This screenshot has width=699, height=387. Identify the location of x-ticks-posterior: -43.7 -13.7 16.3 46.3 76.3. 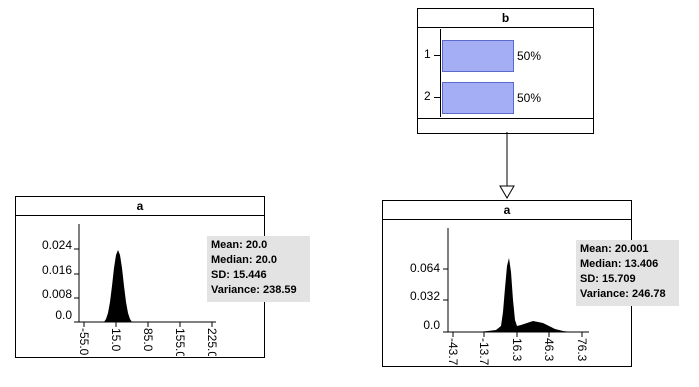
(517, 349).